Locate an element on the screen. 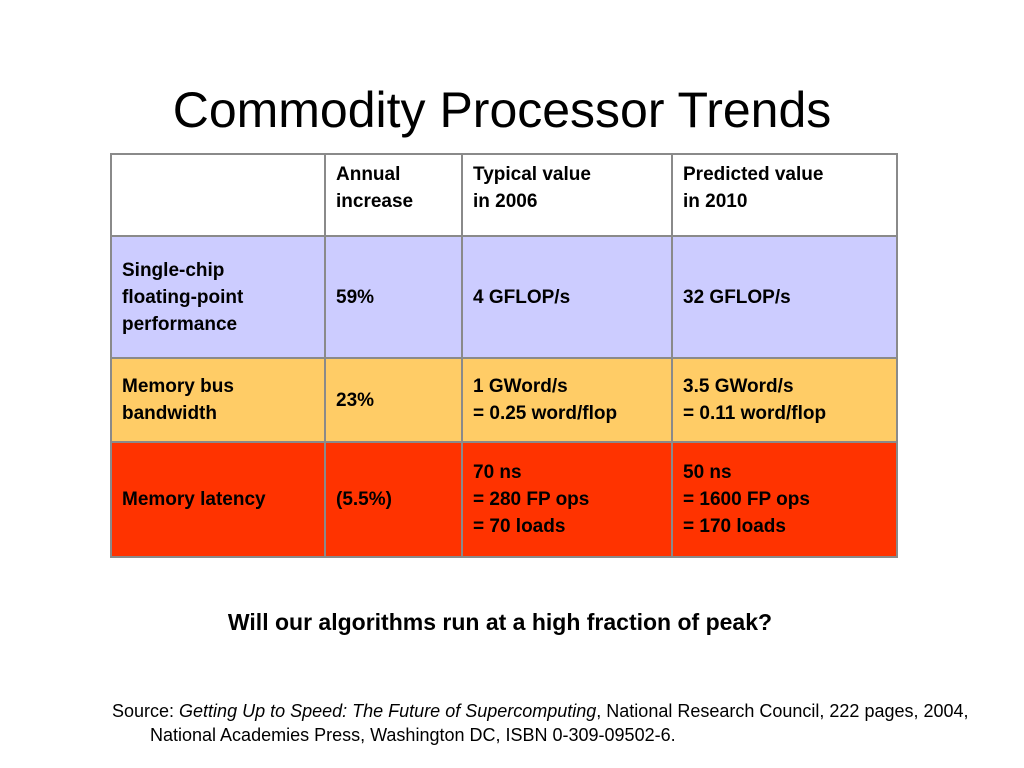 Image resolution: width=1024 pixels, height=768 pixels. annual-increase-cell: 23% is located at coordinates (393, 400).